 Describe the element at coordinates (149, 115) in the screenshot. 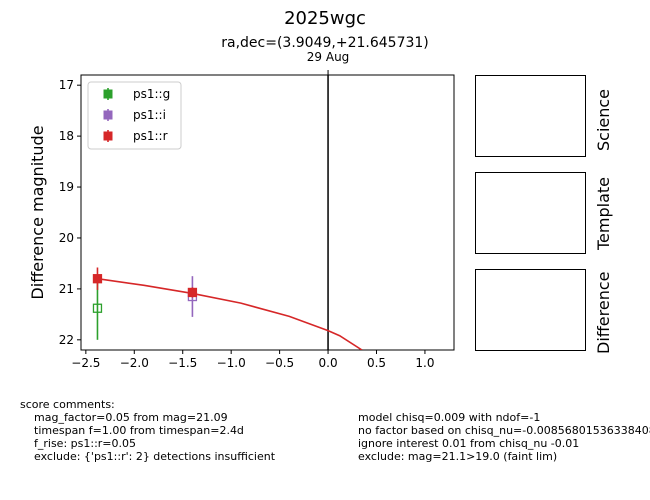

I see `legend-label: ps1::i` at that location.